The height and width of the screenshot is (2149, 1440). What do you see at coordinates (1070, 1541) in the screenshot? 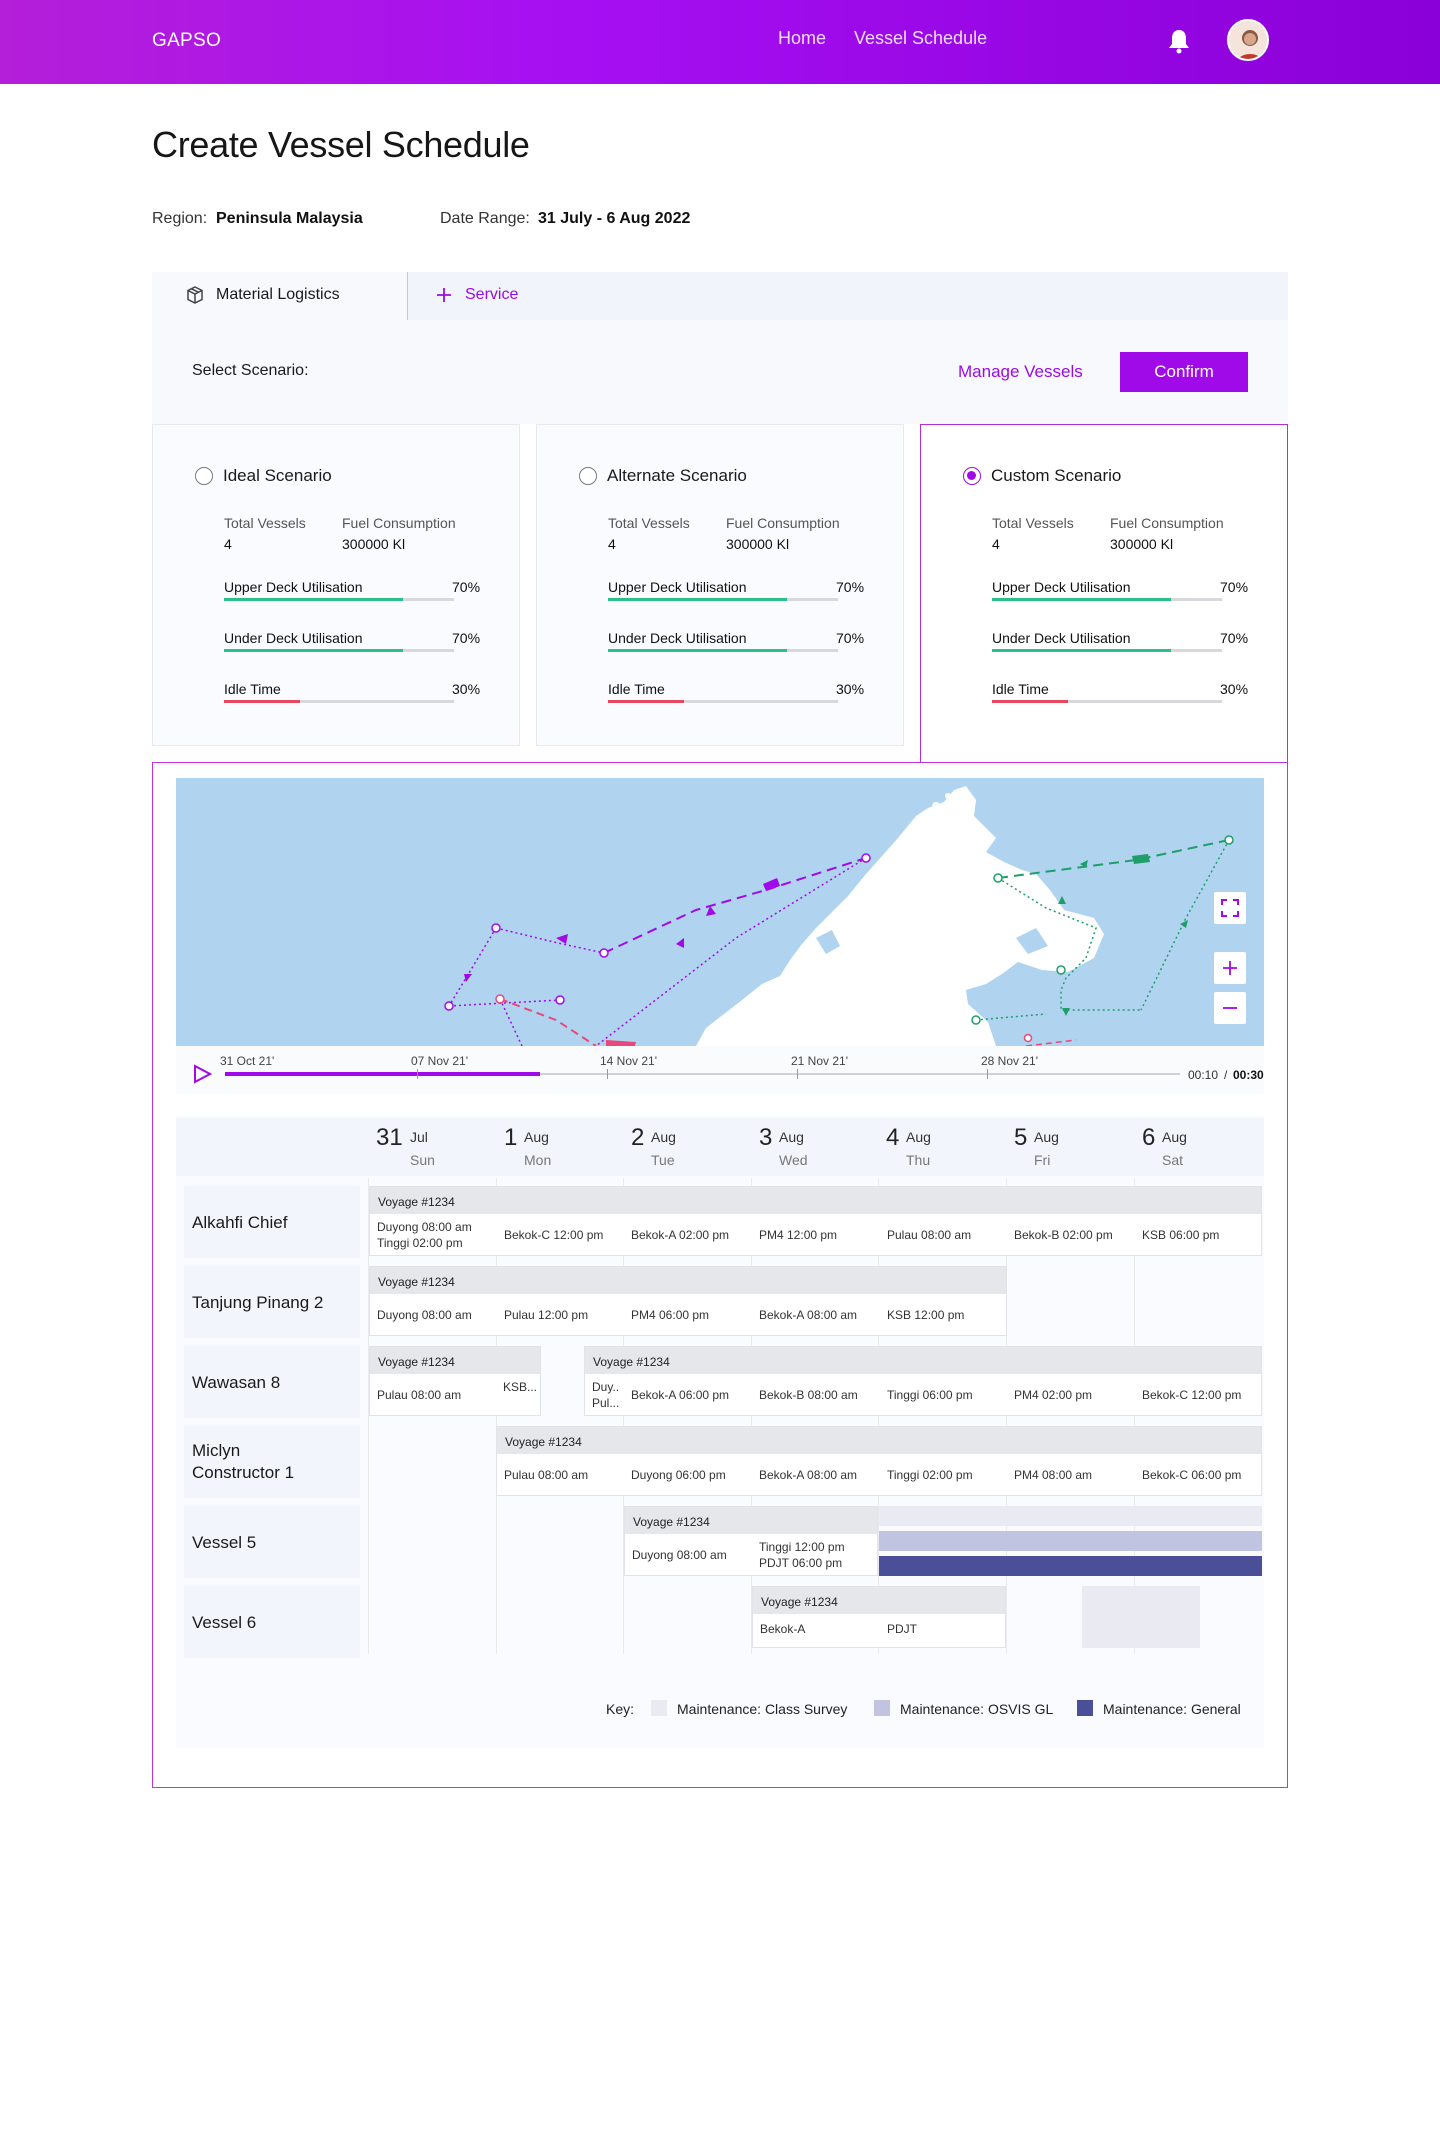
I see `maintenance-osvis-gl` at bounding box center [1070, 1541].